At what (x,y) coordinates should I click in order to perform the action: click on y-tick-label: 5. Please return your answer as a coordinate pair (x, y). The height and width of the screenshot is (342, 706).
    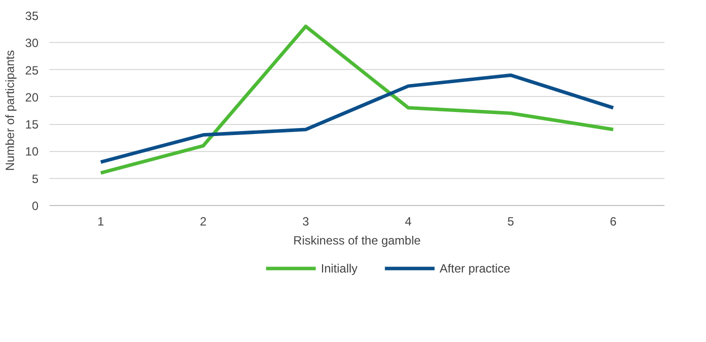
    Looking at the image, I should click on (35, 179).